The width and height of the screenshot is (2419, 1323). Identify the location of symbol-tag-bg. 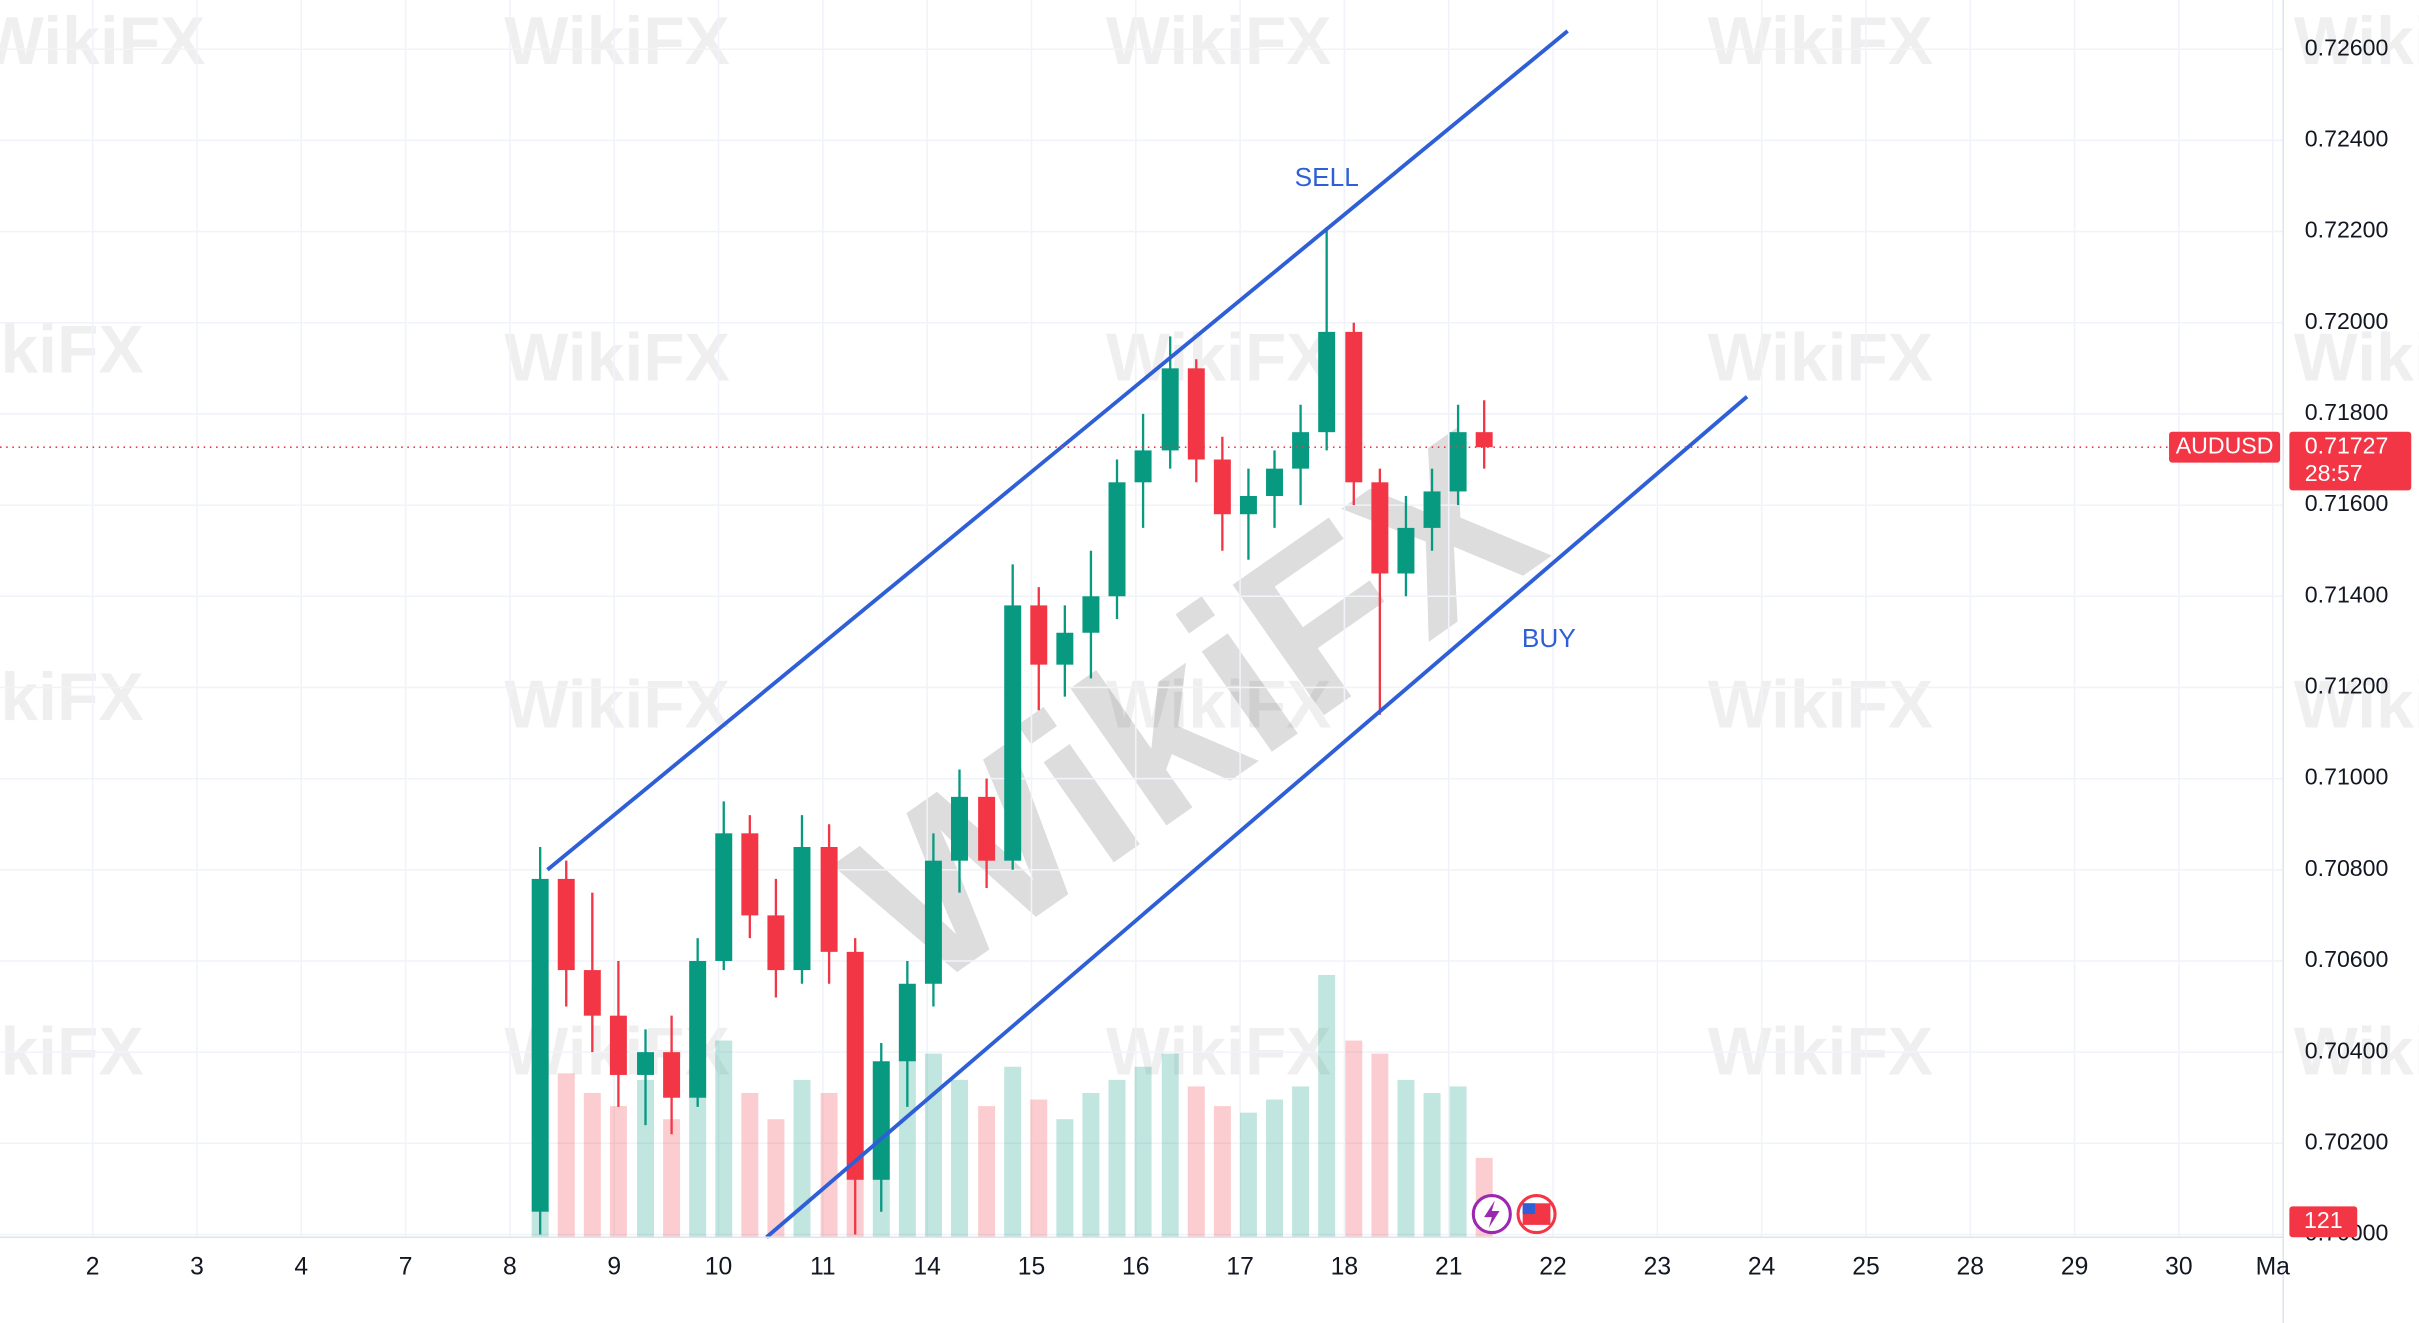
(2225, 447).